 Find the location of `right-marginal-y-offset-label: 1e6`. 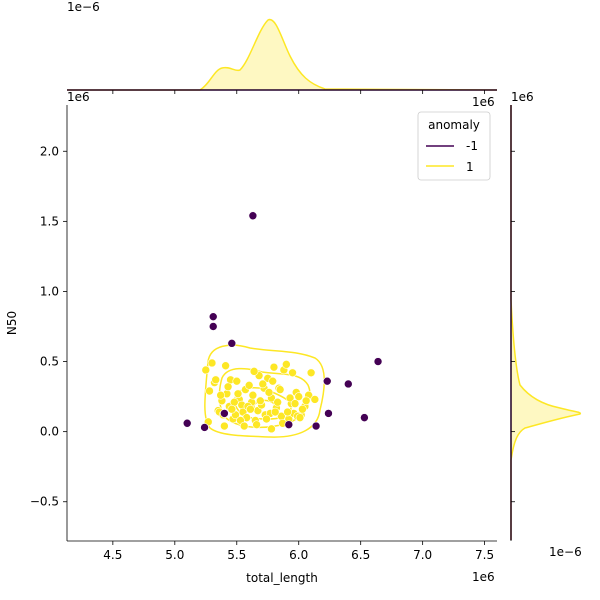

right-marginal-y-offset-label: 1e6 is located at coordinates (522, 97).